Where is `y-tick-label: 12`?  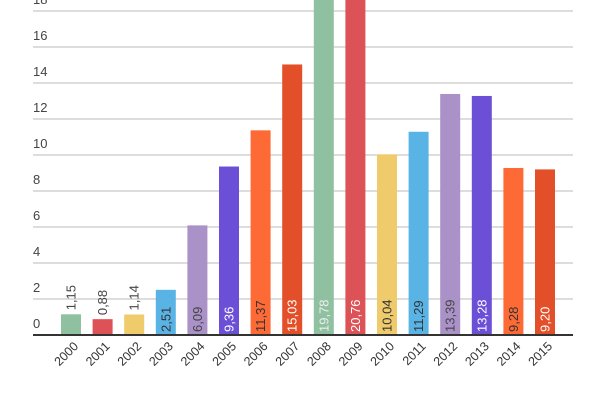 y-tick-label: 12 is located at coordinates (40, 107).